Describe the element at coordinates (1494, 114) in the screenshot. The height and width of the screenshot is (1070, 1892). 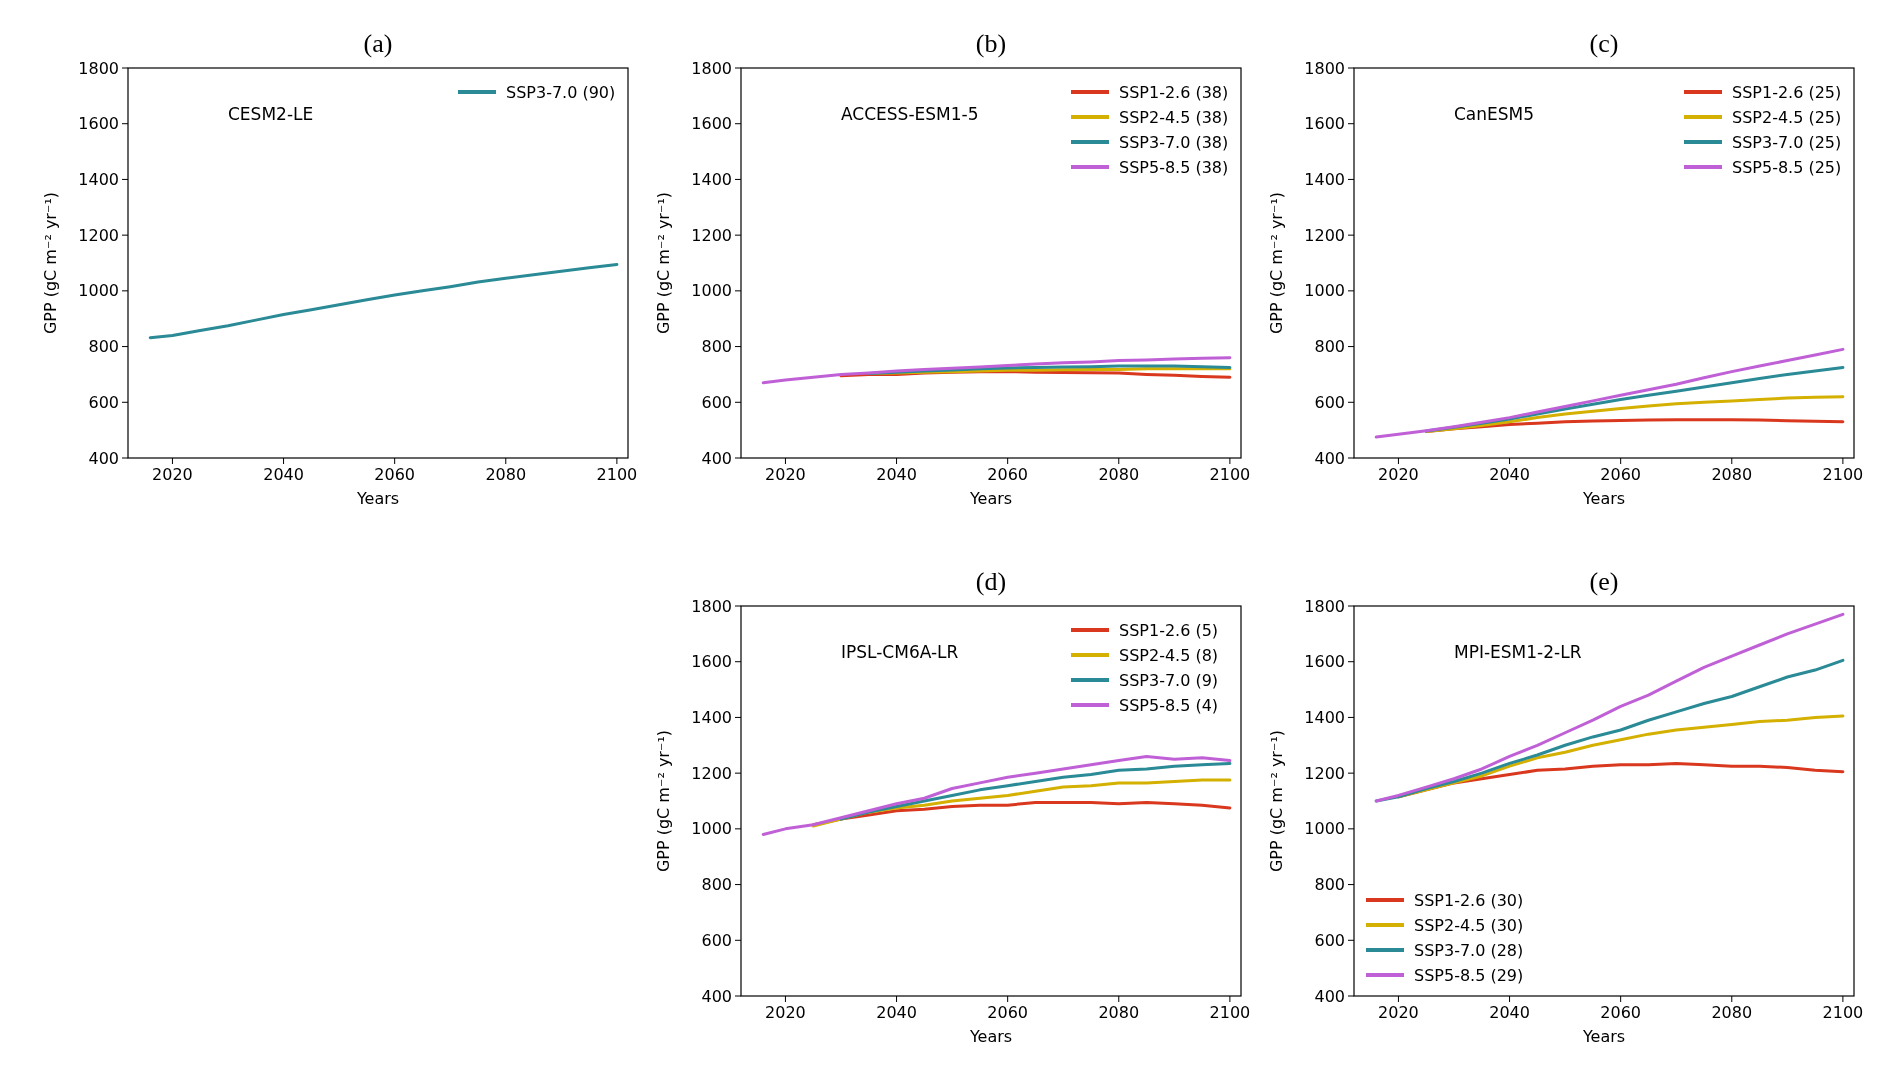
I see `annotation: CanESM5` at that location.